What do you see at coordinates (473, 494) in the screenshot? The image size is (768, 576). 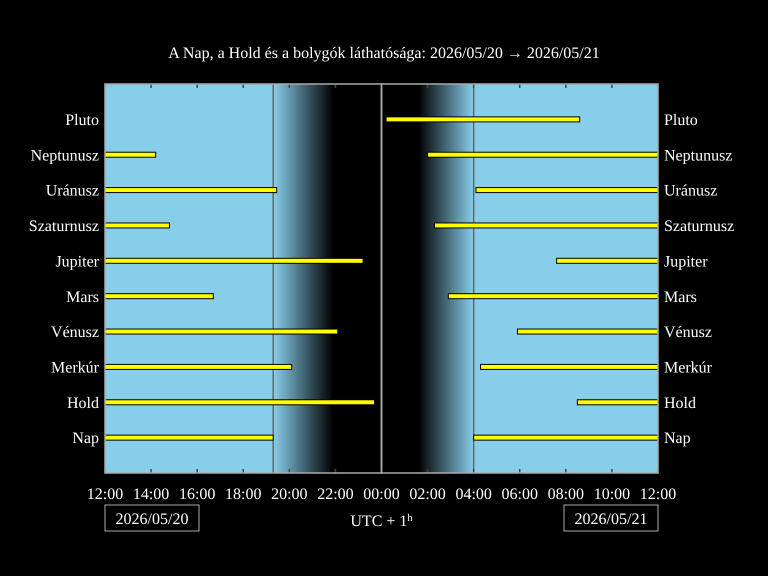 I see `x-tick-label: 04:00` at bounding box center [473, 494].